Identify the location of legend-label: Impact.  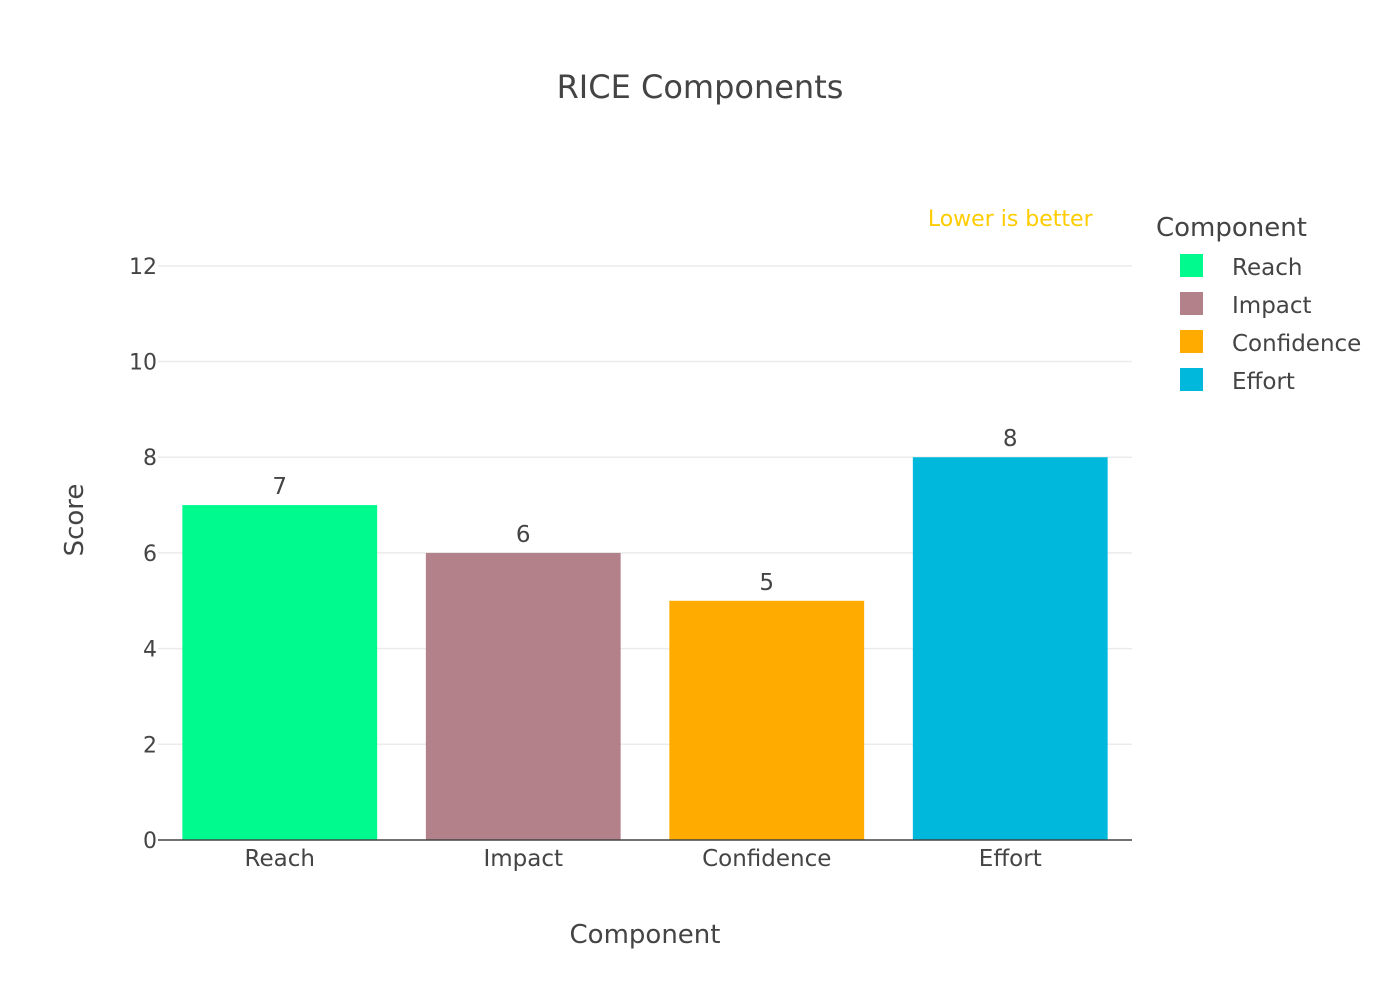
(1272, 306).